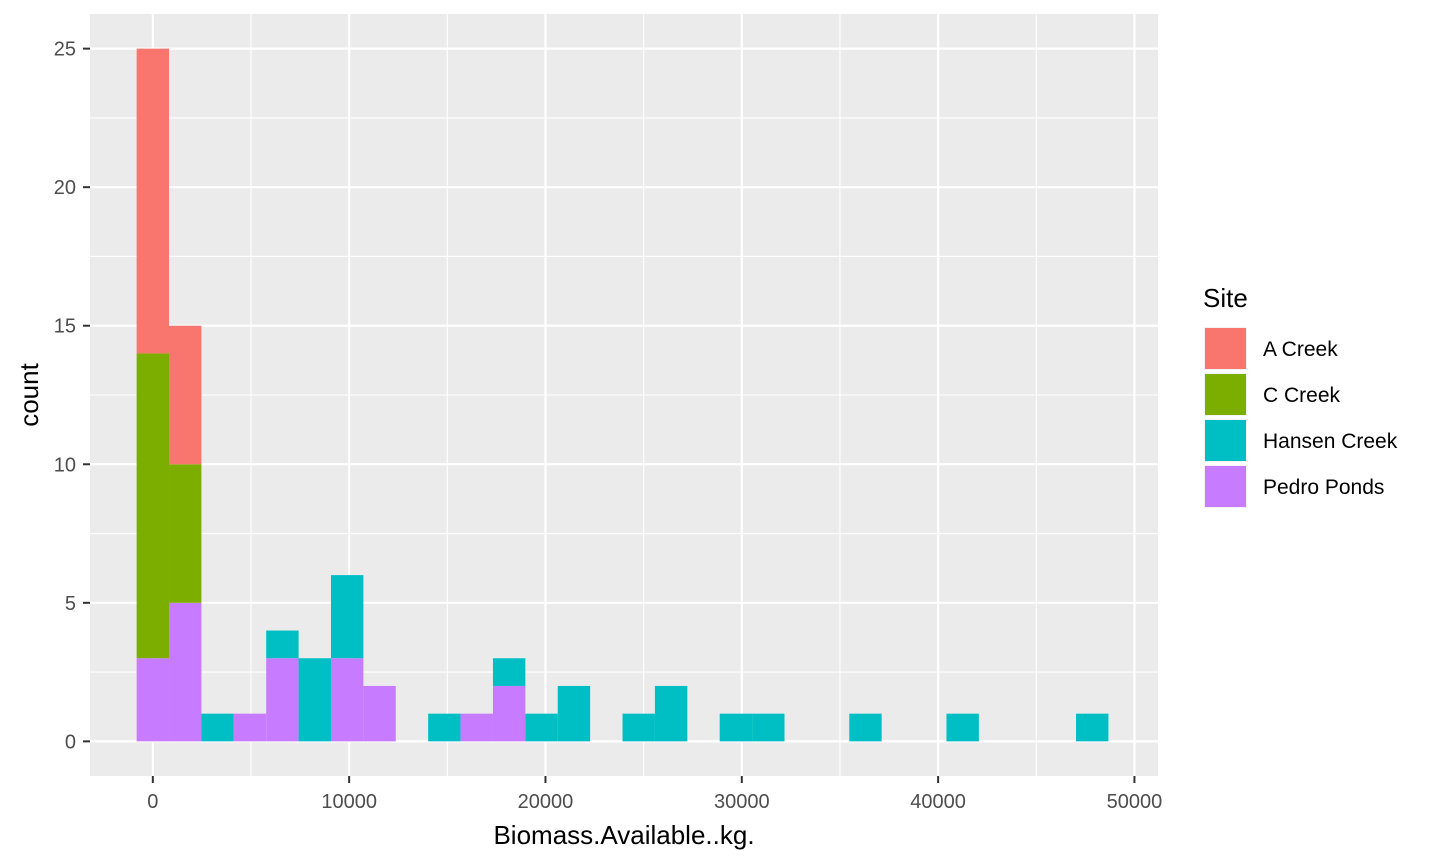 The image size is (1440, 864). I want to click on x-tick-label: 20000, so click(546, 802).